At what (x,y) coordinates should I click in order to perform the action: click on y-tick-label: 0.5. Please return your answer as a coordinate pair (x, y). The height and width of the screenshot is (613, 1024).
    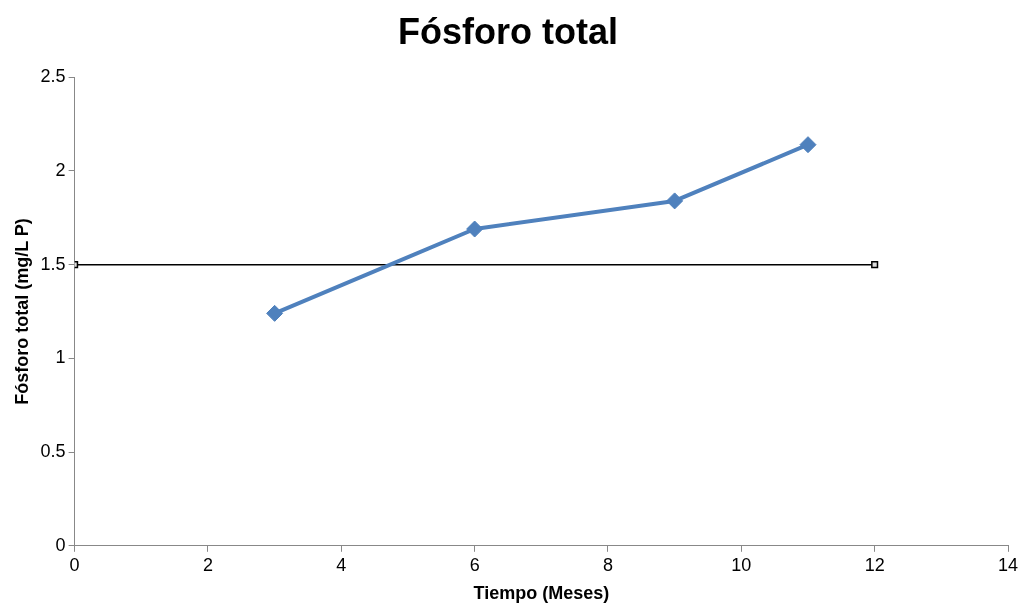
    Looking at the image, I should click on (53, 451).